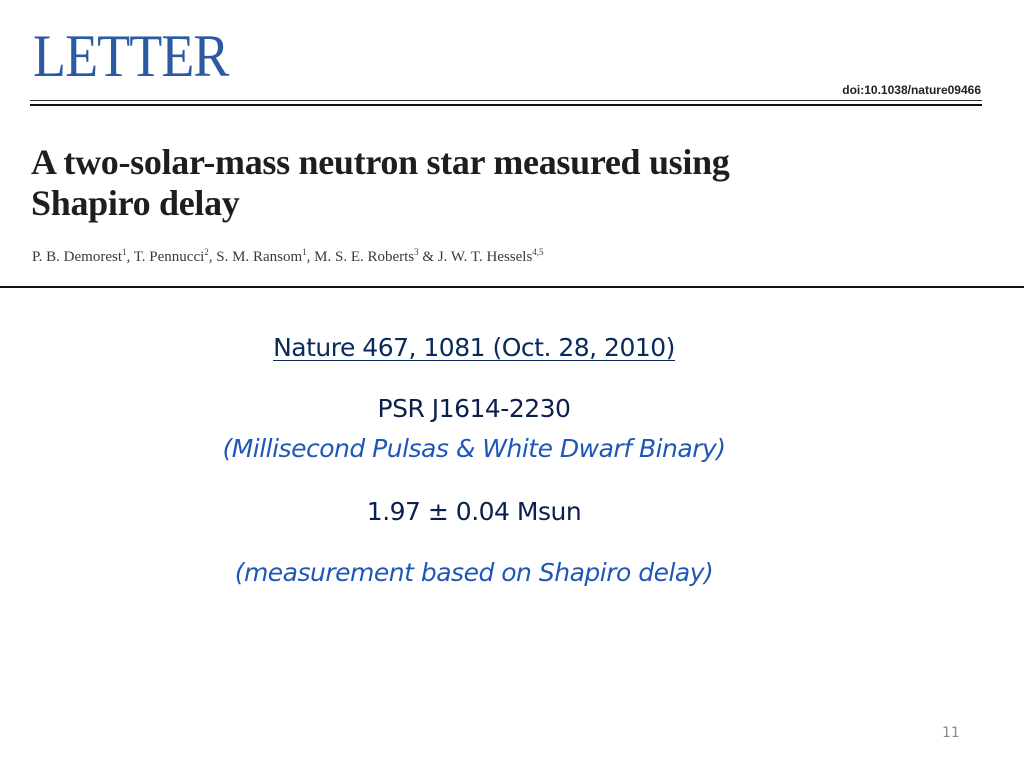 This screenshot has width=1024, height=768. What do you see at coordinates (169, 257) in the screenshot?
I see `author-name: T. Pennucci` at bounding box center [169, 257].